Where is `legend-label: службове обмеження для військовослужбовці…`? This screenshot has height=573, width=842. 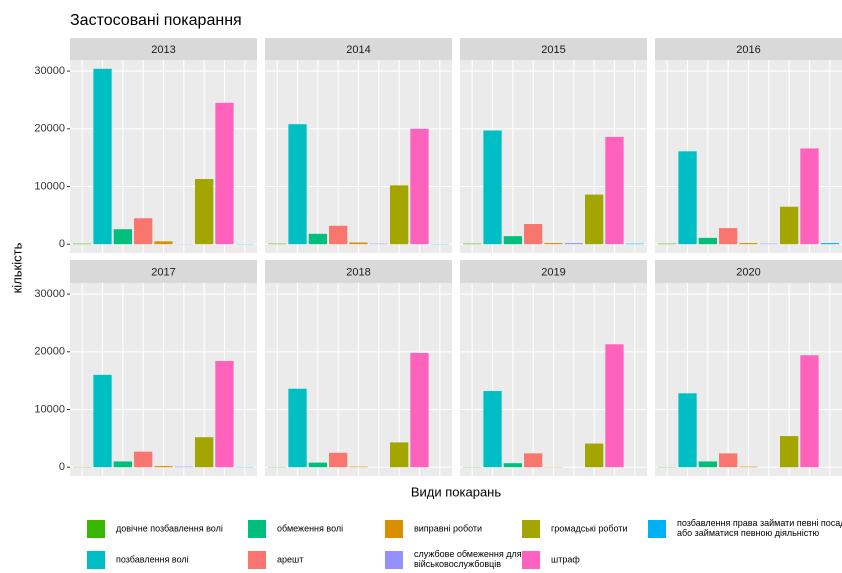
legend-label: службове обмеження для військовослужбовці… is located at coordinates (468, 559).